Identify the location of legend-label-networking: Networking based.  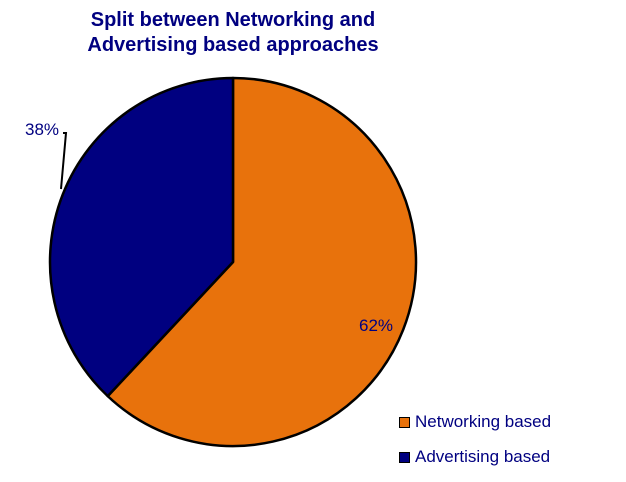
(483, 421).